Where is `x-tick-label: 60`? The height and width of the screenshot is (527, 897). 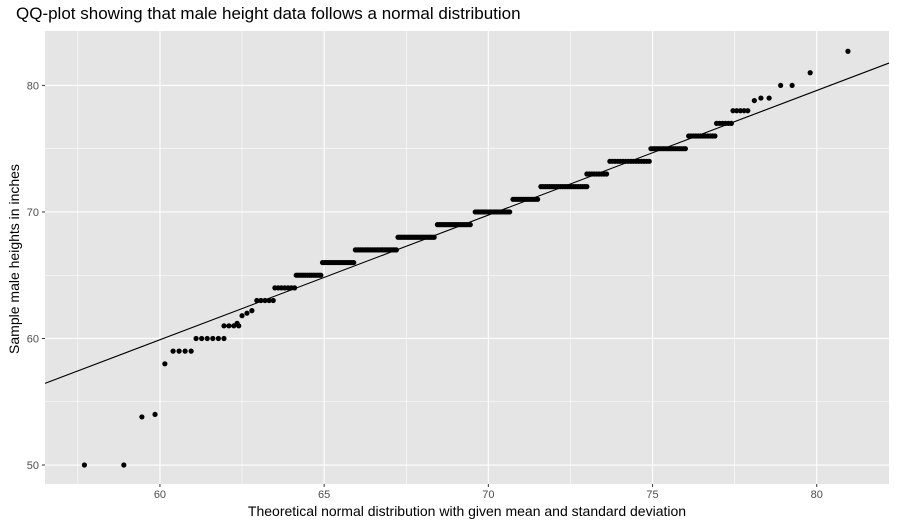
x-tick-label: 60 is located at coordinates (160, 495).